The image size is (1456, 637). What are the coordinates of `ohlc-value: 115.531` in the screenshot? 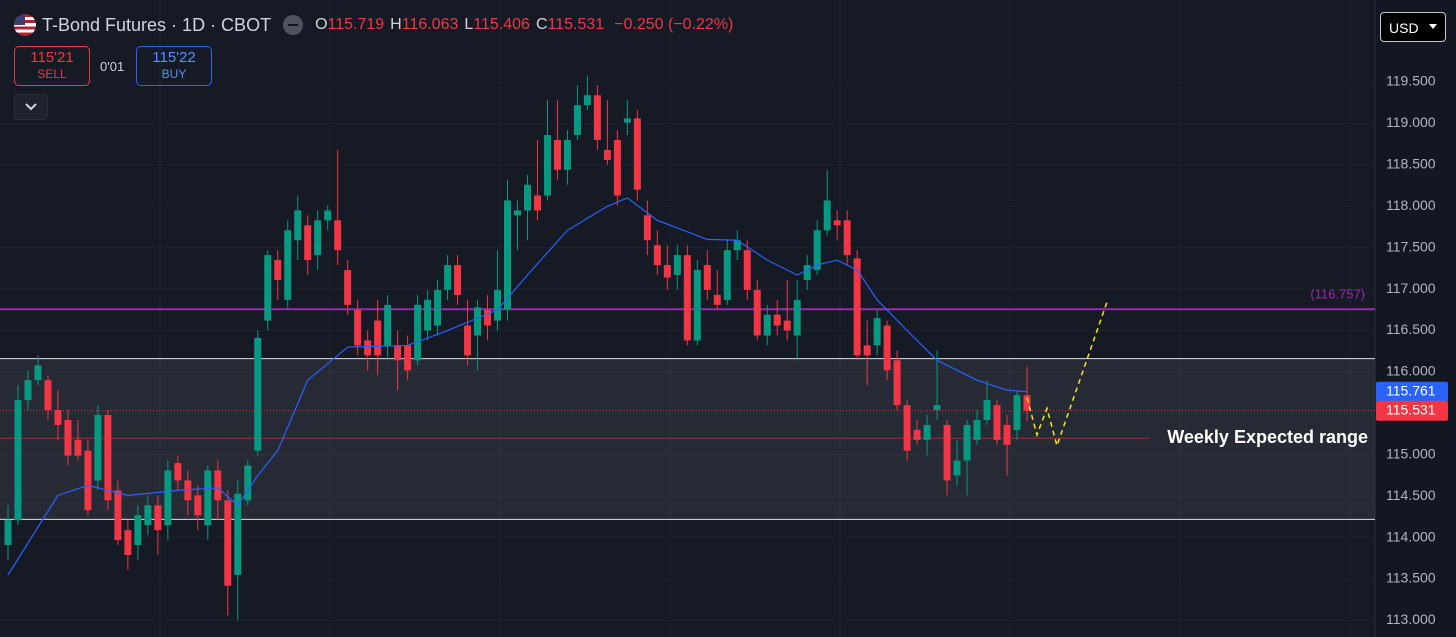 It's located at (576, 24).